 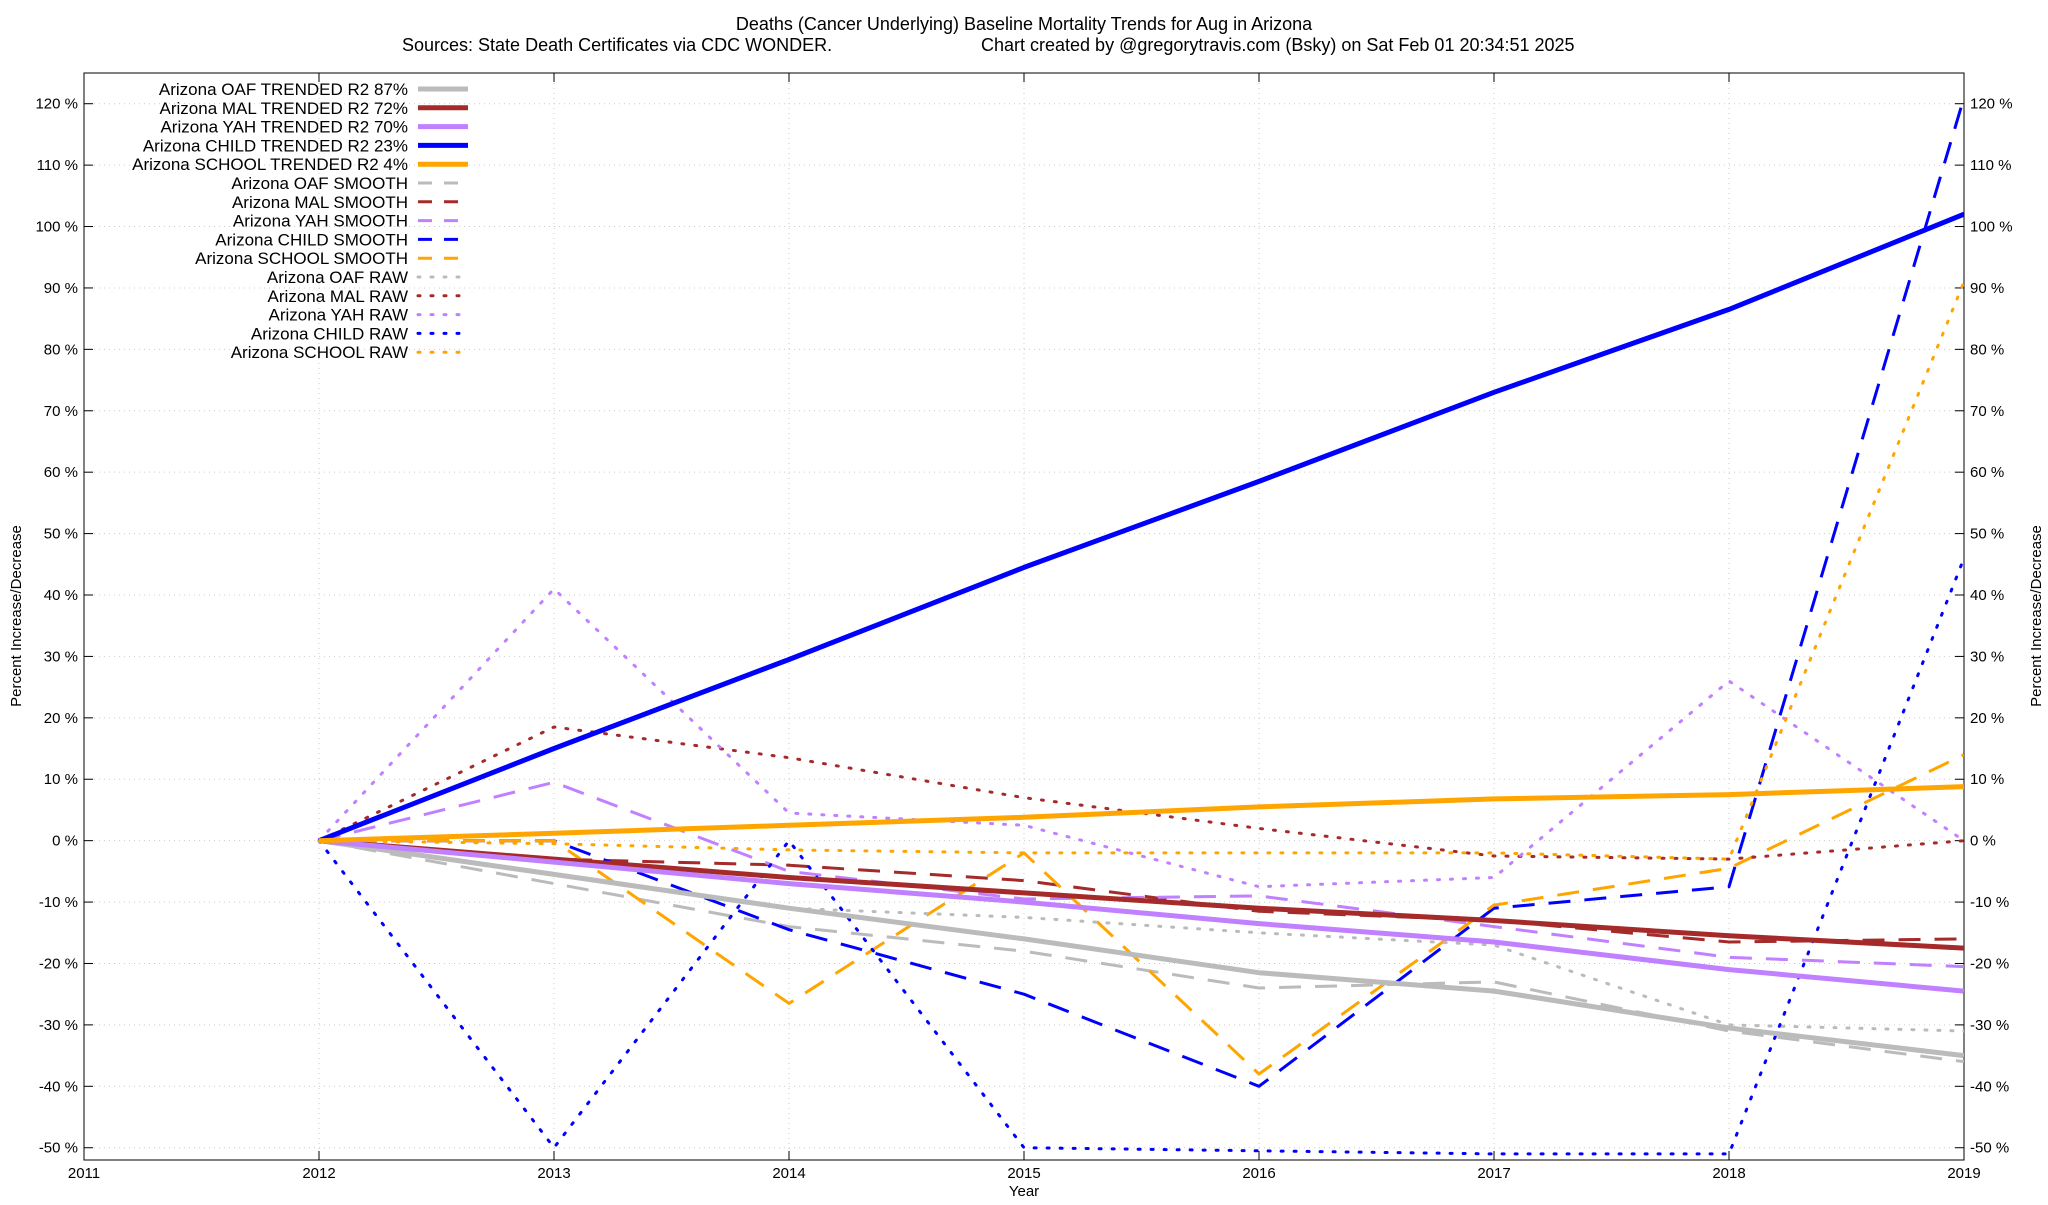 What do you see at coordinates (311, 239) in the screenshot?
I see `legend-label: Arizona CHILD SMOOTH` at bounding box center [311, 239].